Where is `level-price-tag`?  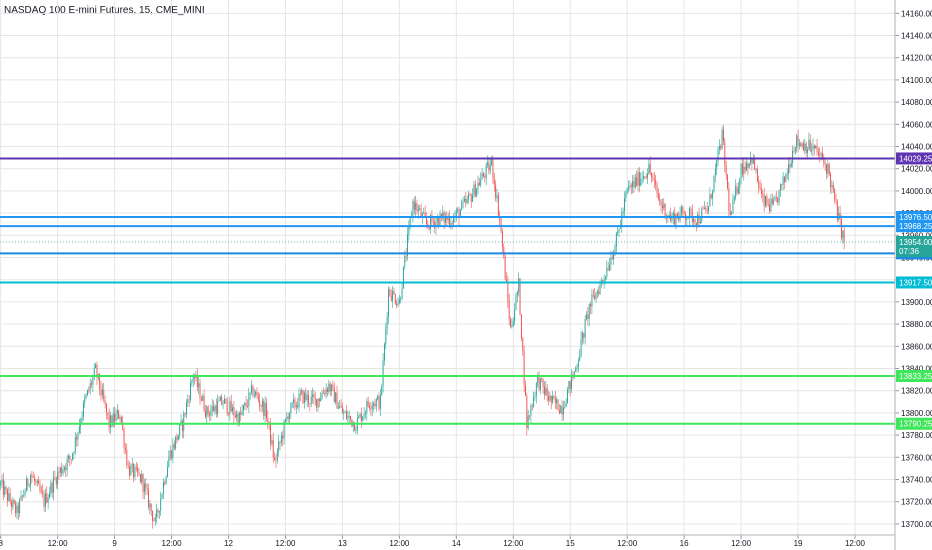
level-price-tag is located at coordinates (914, 282).